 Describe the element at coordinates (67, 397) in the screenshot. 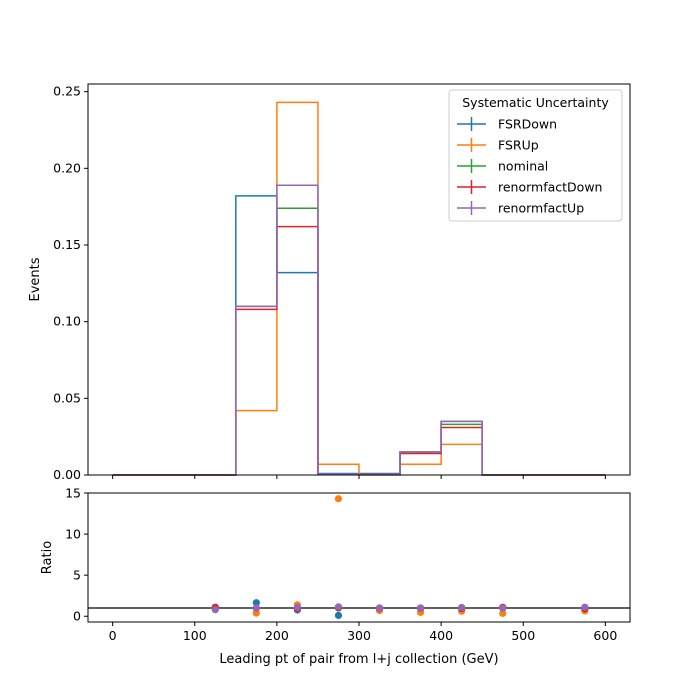

I see `main-y-tick-label: 0.05` at that location.